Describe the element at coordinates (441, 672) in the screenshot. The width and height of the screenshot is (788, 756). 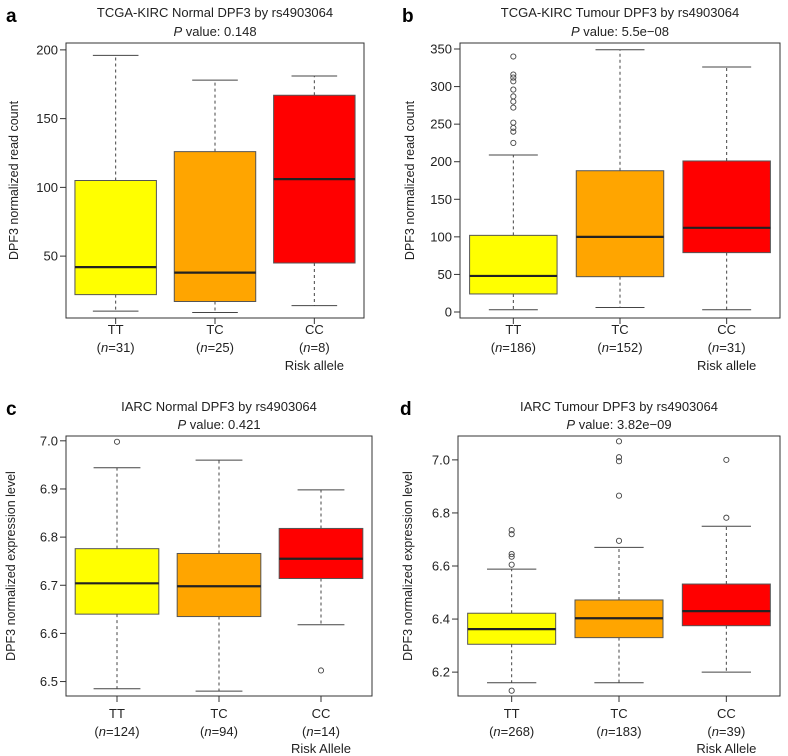
I see `y-tick-label: 6.2` at that location.